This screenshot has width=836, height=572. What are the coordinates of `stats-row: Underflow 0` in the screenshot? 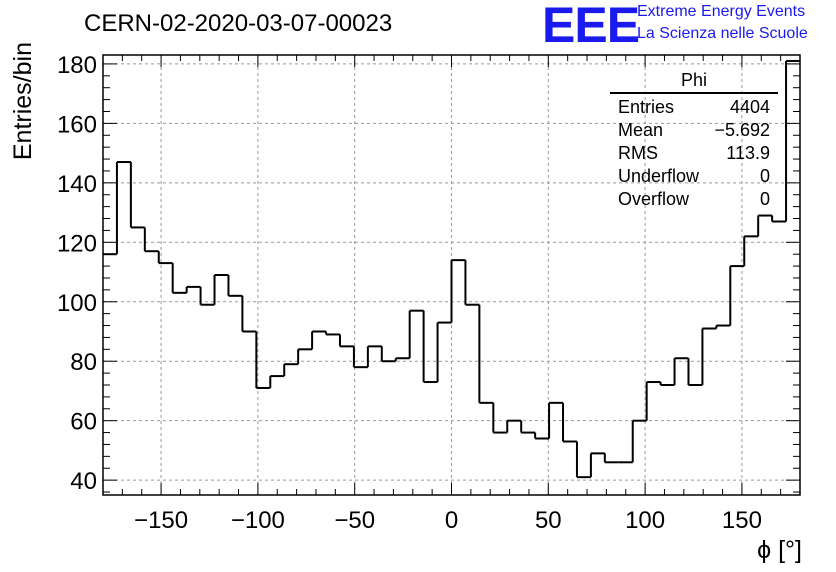 It's located at (694, 176).